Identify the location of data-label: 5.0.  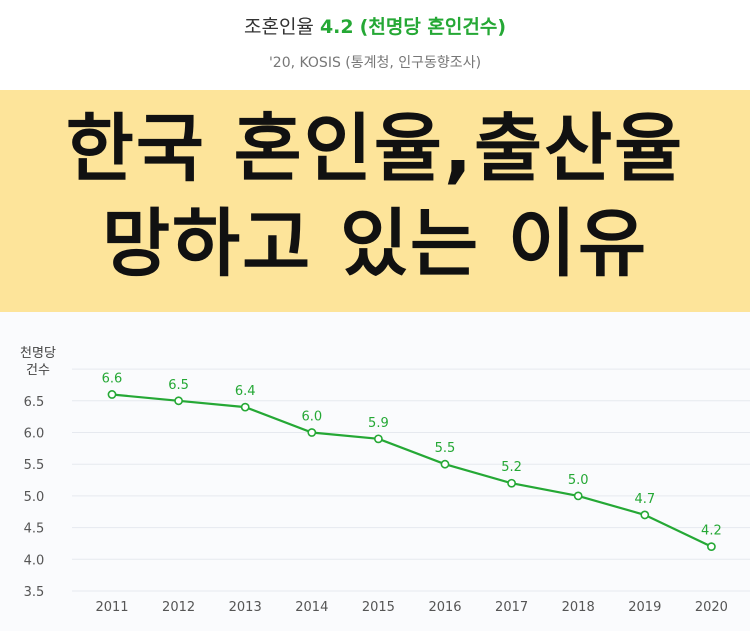
(578, 480).